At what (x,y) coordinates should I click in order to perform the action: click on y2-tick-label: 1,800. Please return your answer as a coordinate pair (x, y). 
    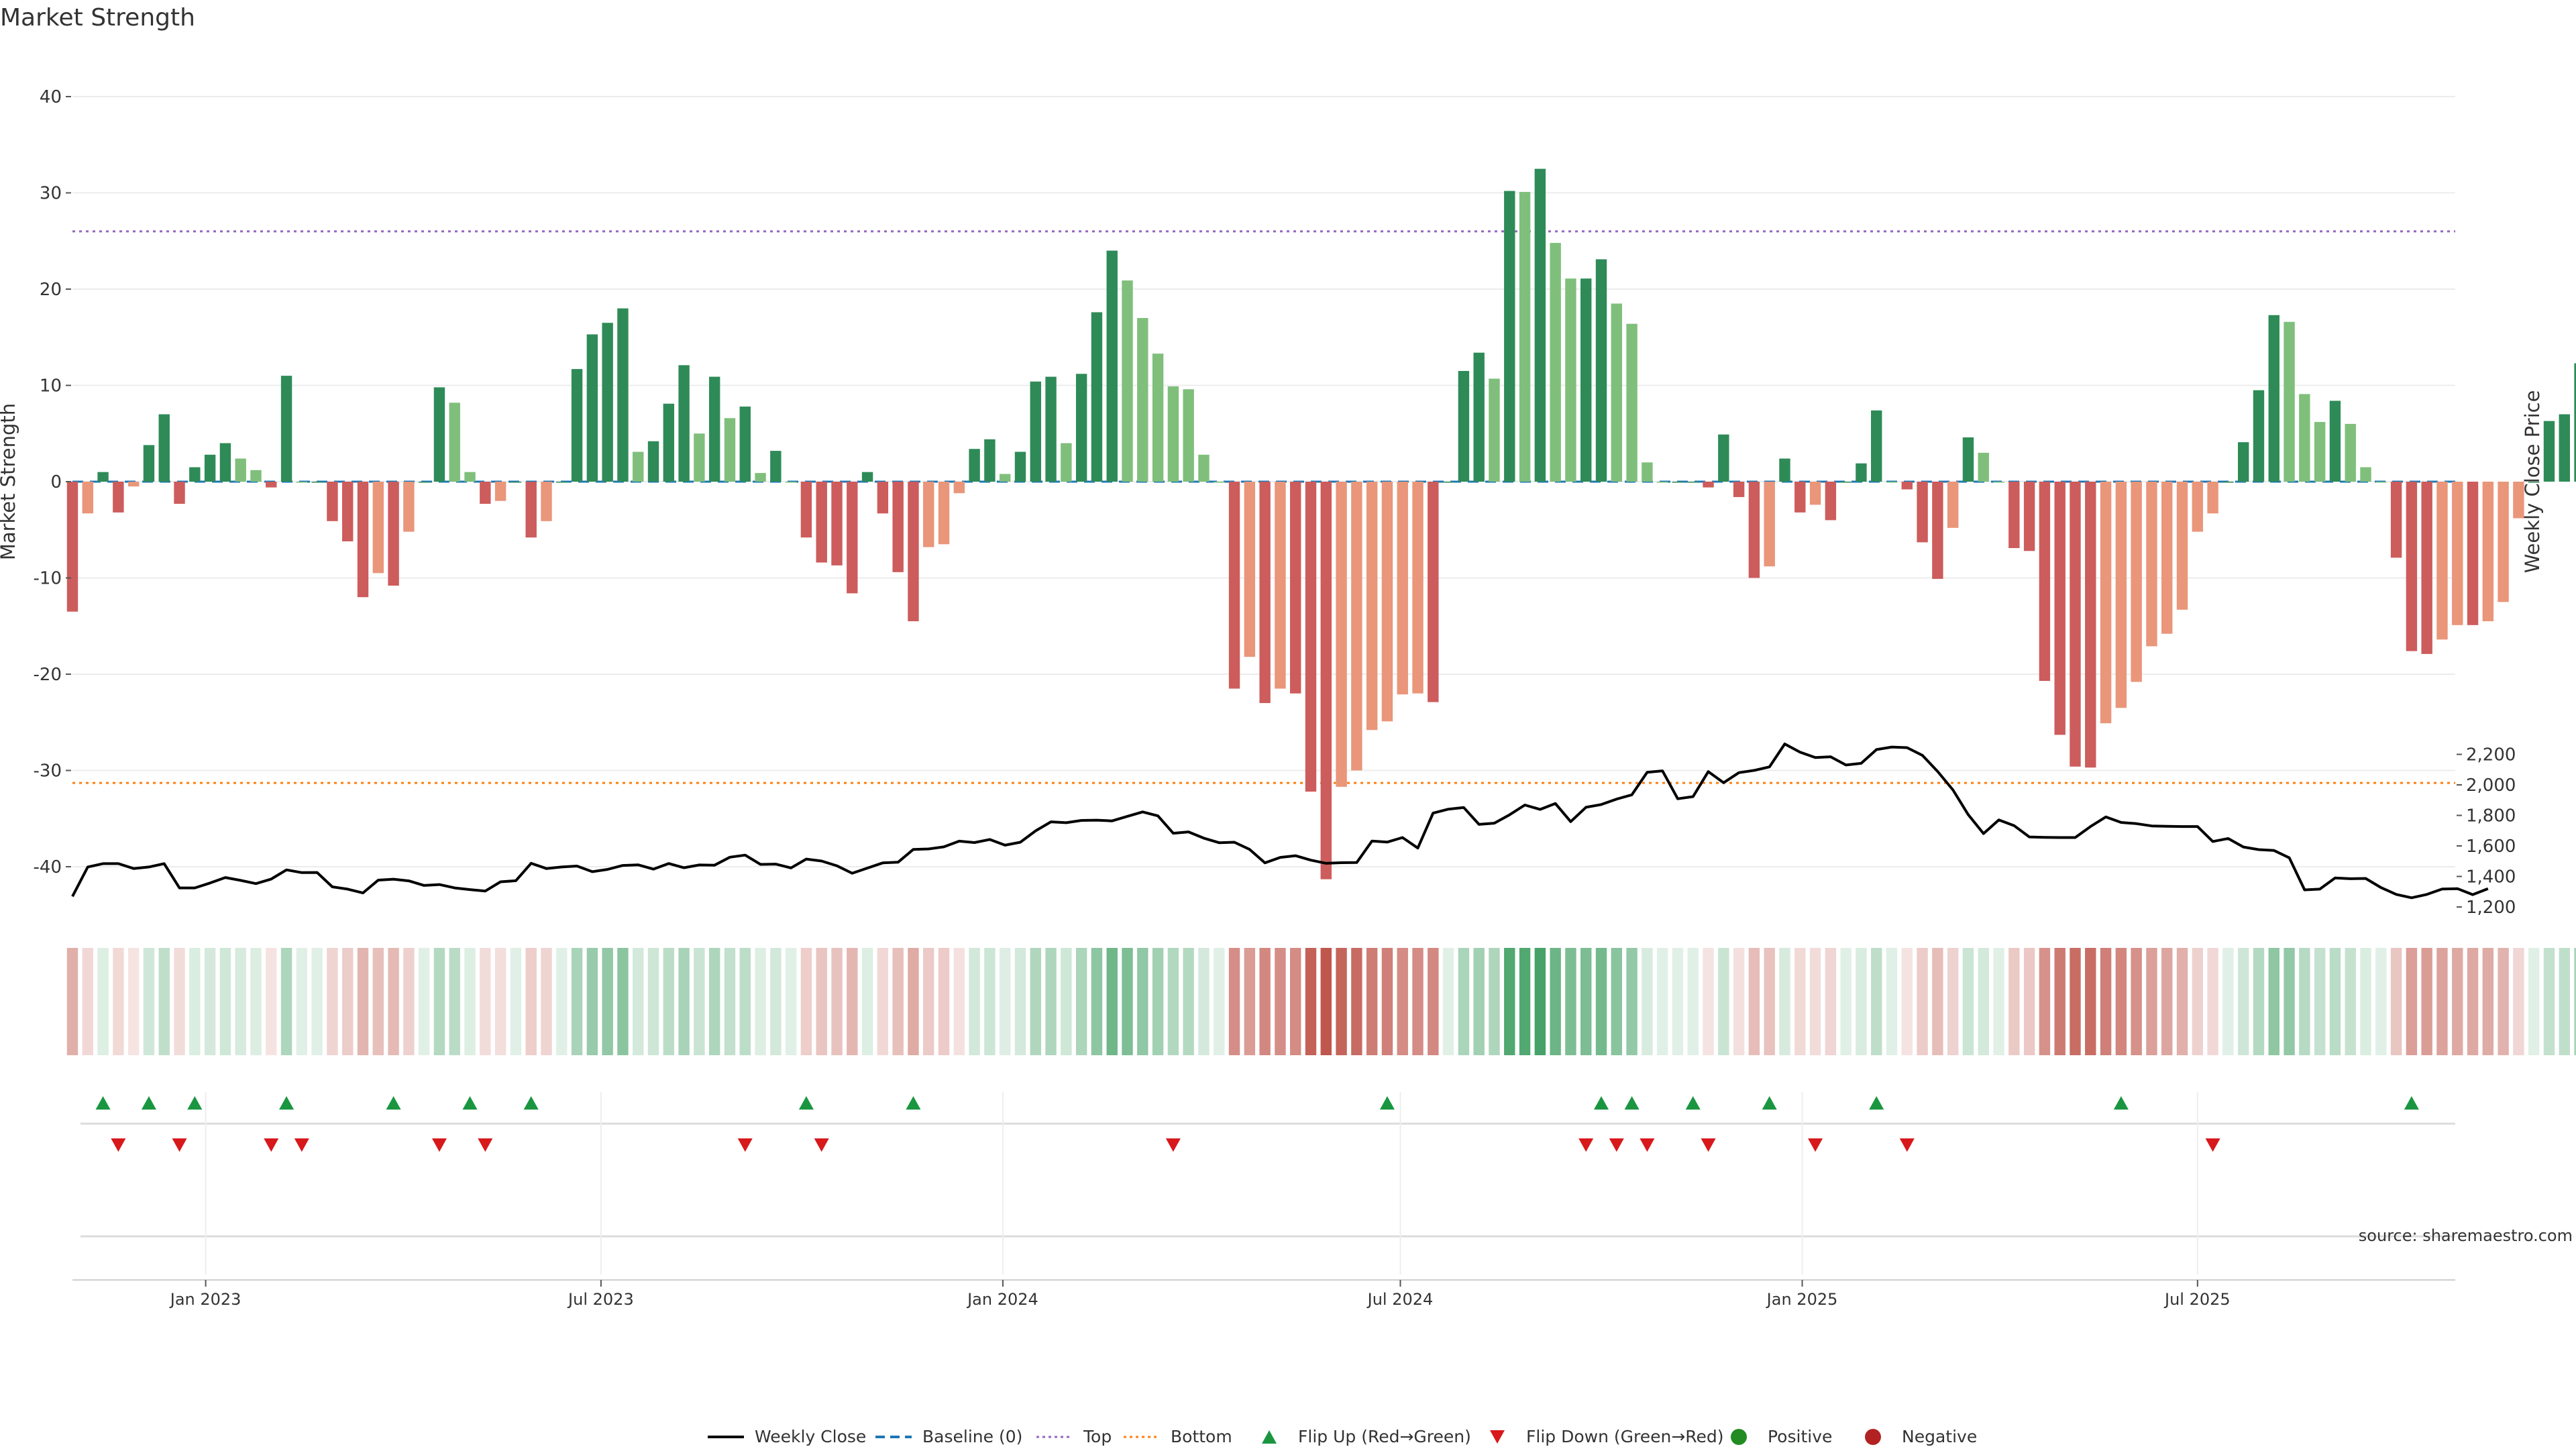
    Looking at the image, I should click on (2491, 816).